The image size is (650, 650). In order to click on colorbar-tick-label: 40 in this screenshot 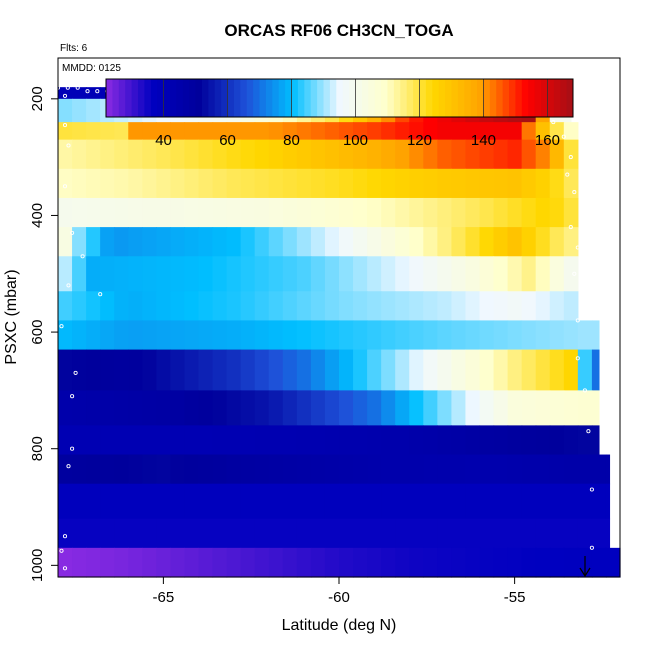, I will do `click(163, 140)`.